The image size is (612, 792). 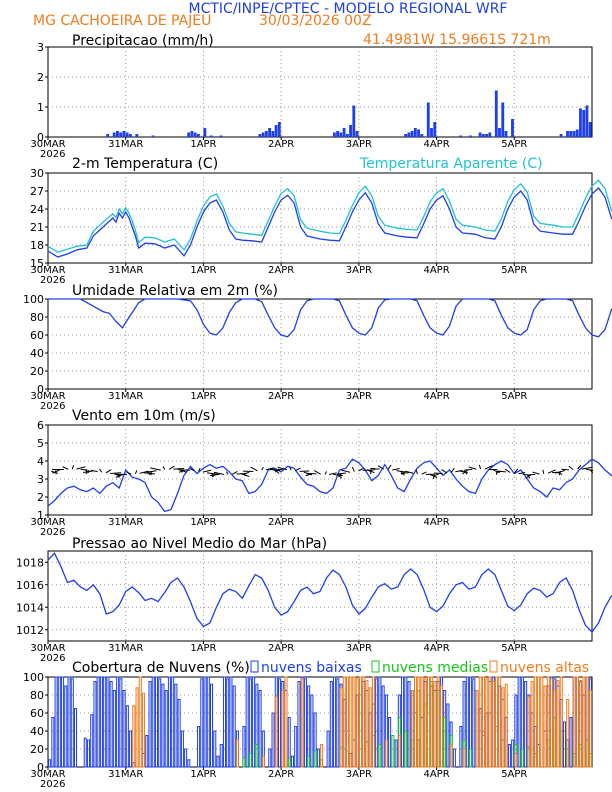 I want to click on clouds-ytick-label: 60, so click(x=37, y=713).